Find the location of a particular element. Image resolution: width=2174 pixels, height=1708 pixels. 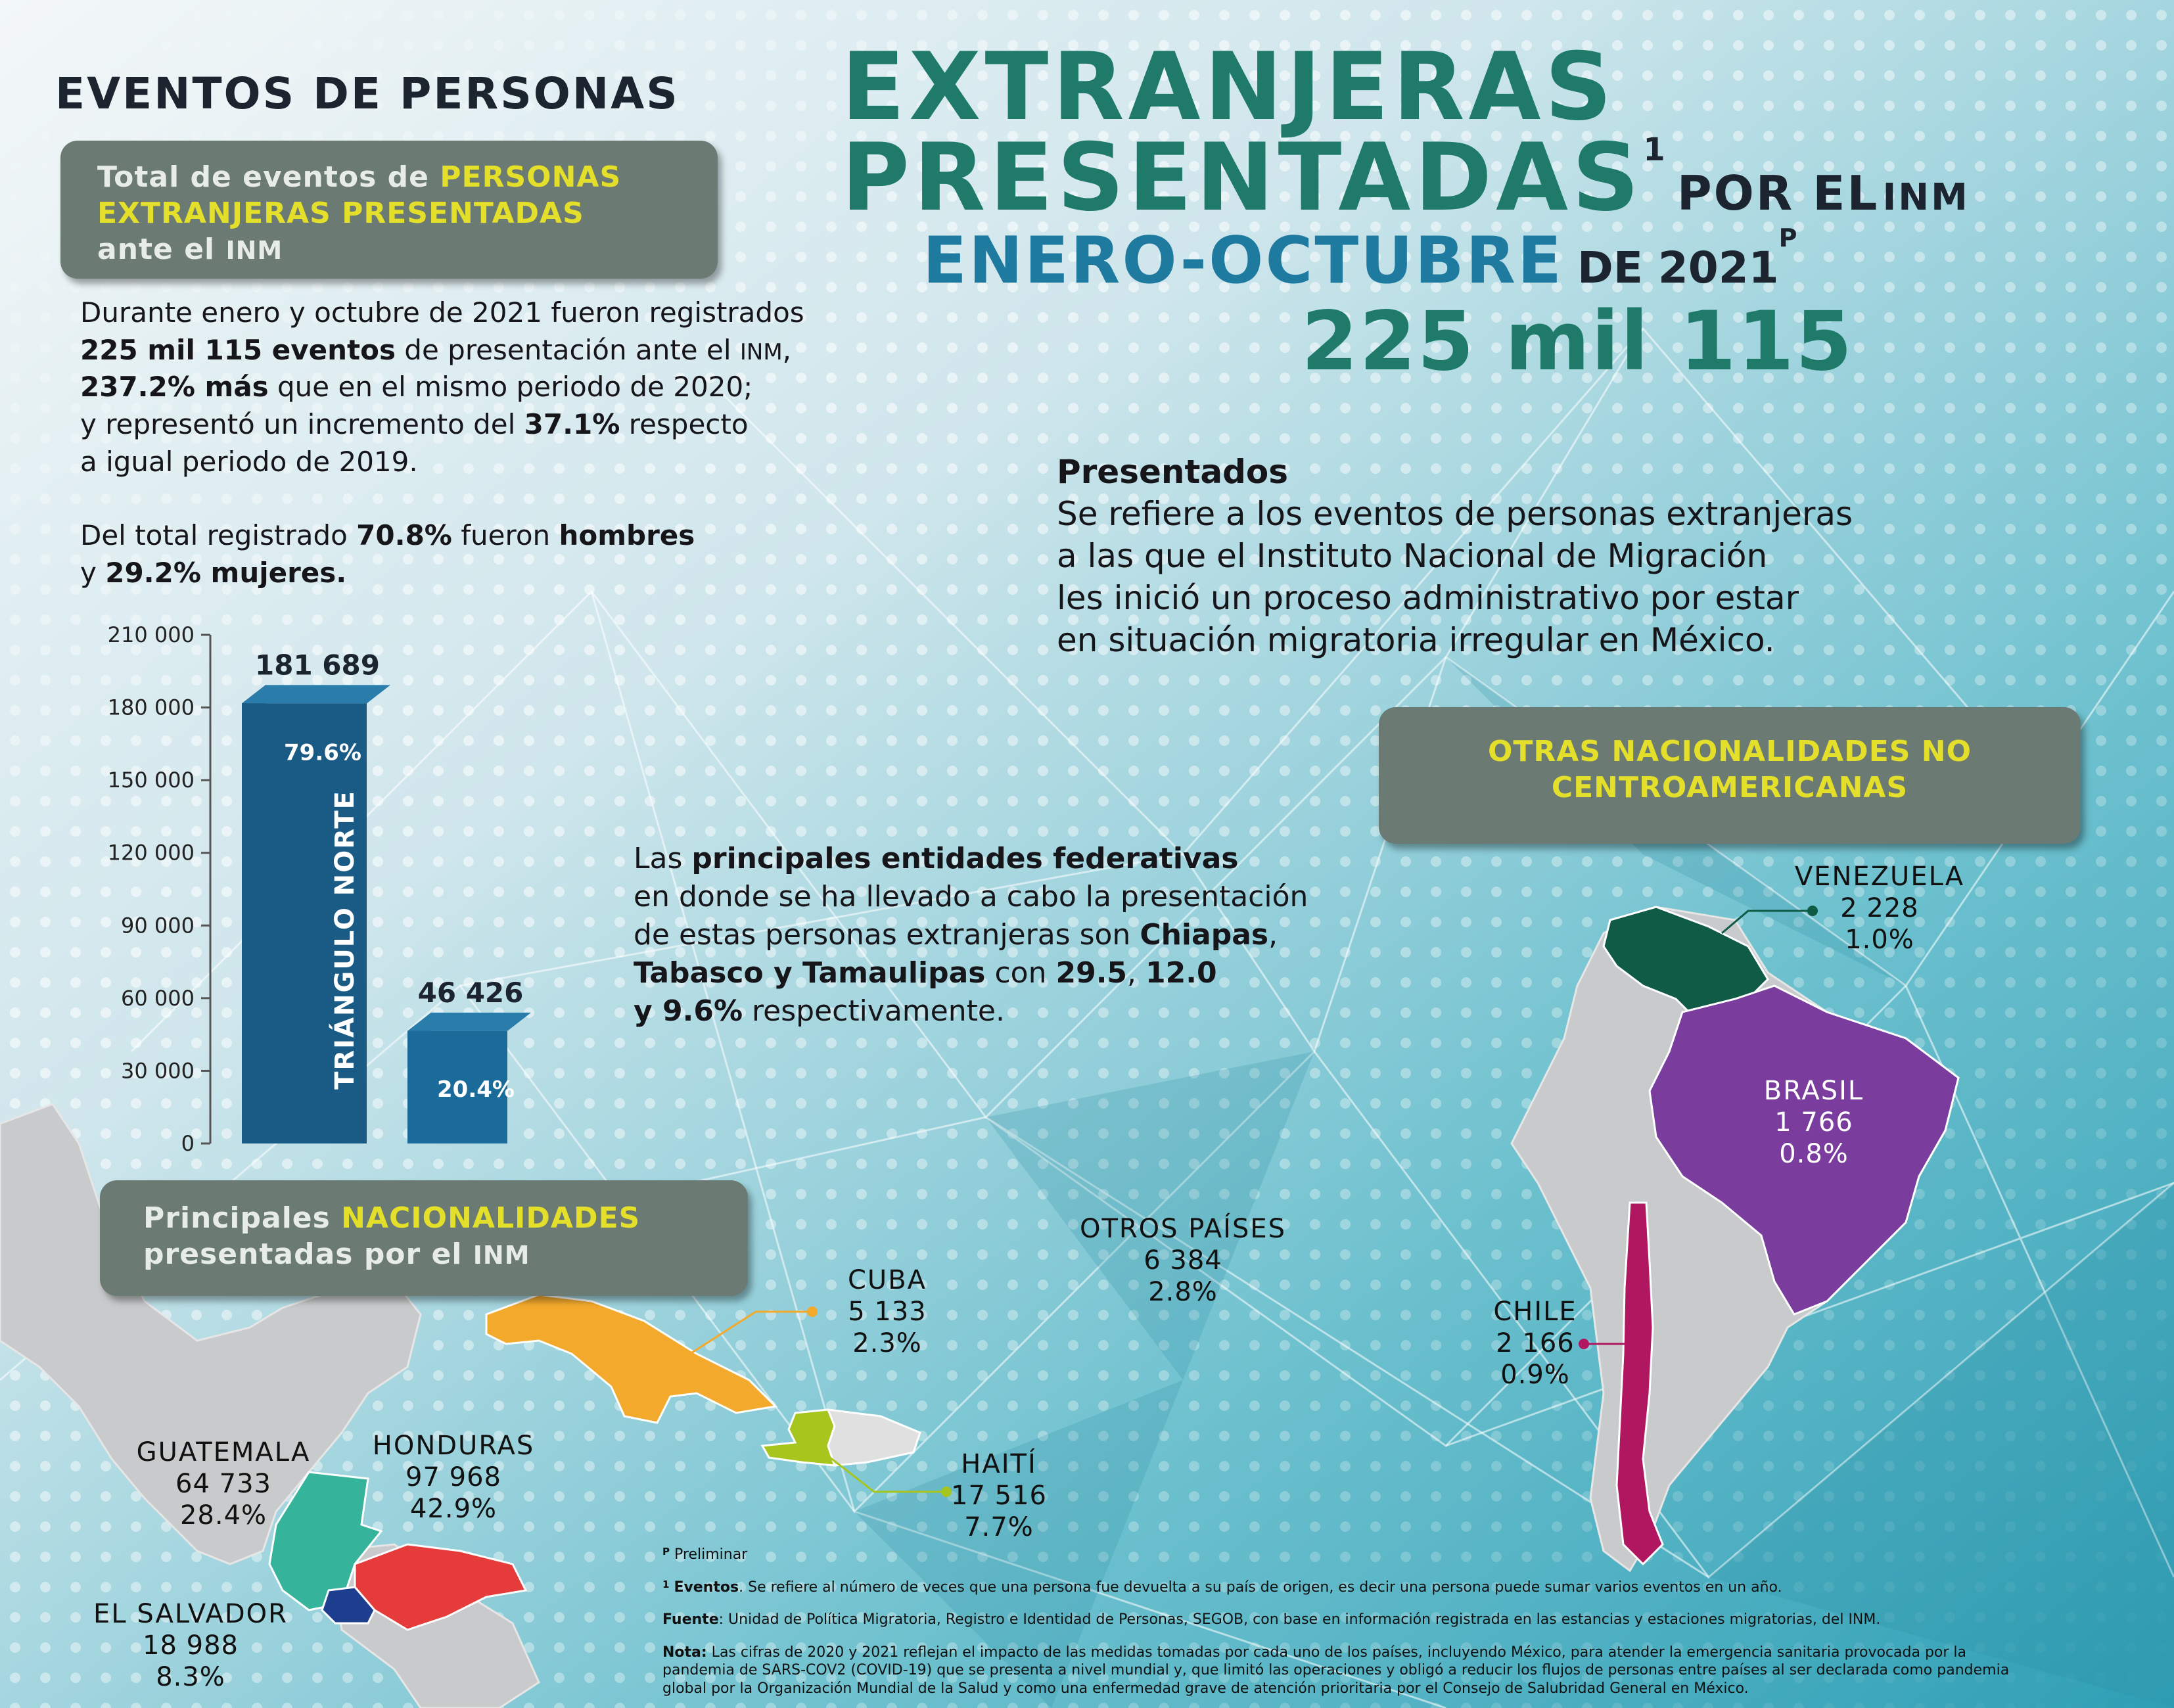

y-tick-label: 90 000 is located at coordinates (158, 925).